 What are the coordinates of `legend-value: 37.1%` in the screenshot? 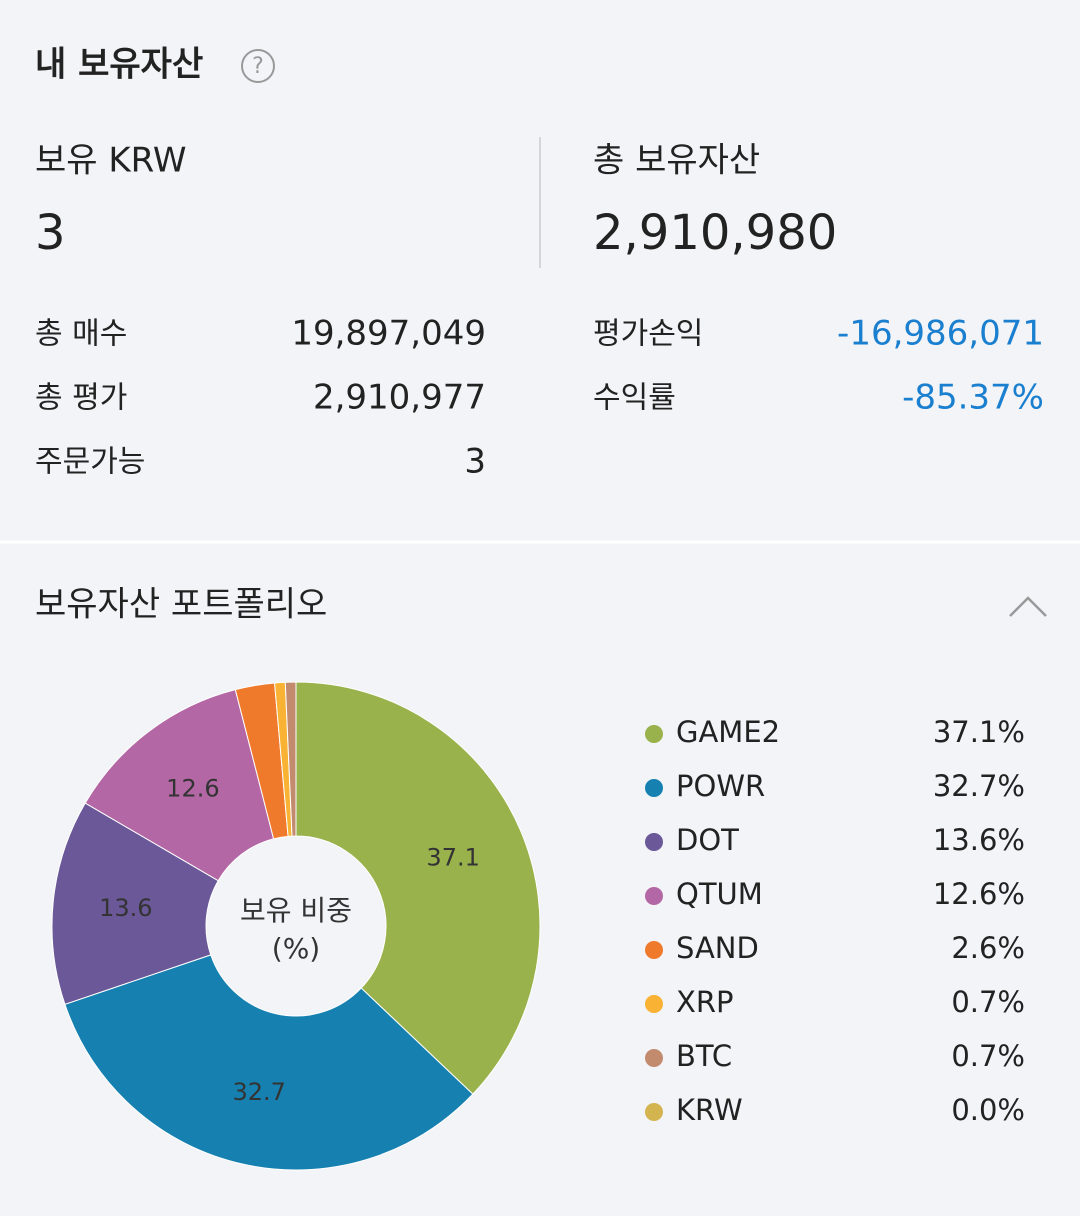 It's located at (979, 732).